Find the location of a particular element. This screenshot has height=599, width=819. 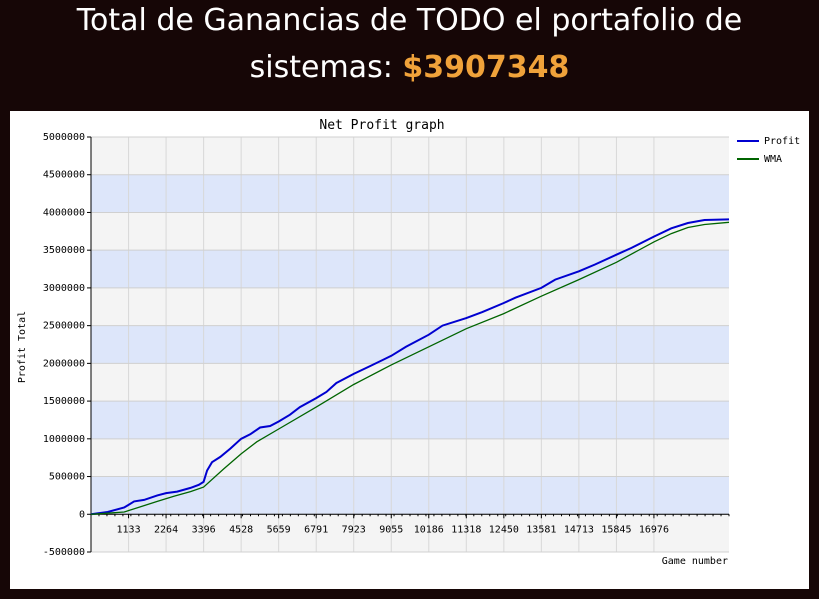

x-tick-label: 2264 is located at coordinates (166, 529).